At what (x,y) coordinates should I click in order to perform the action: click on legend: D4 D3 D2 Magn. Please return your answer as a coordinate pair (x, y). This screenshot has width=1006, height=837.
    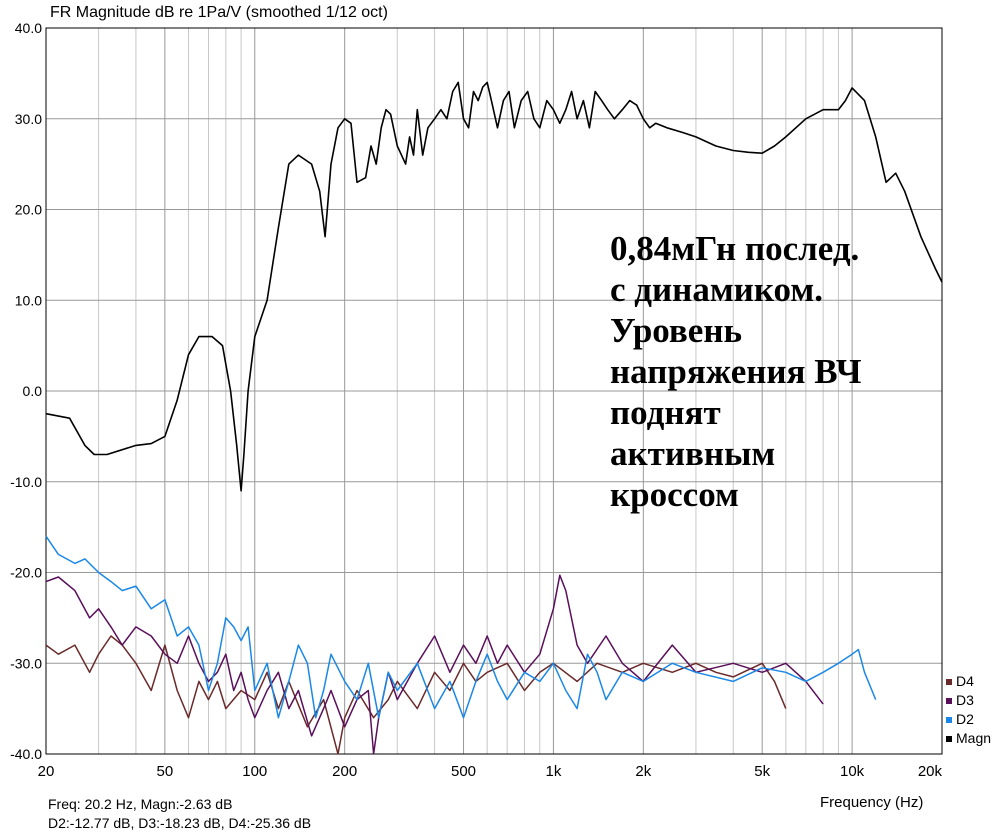
    Looking at the image, I should click on (968, 710).